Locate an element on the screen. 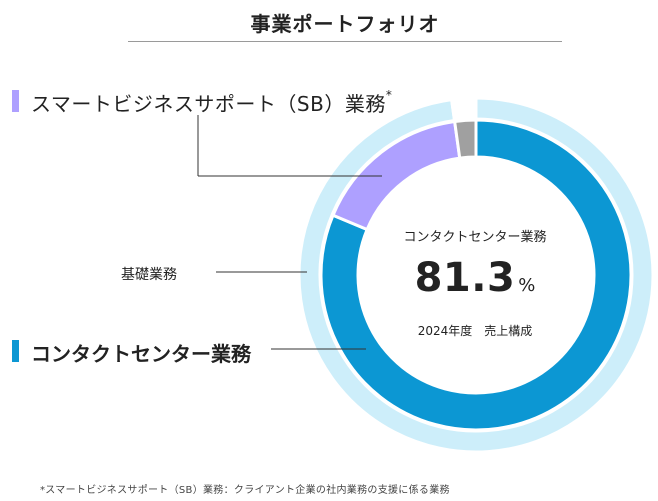 The image size is (658, 501). center-note: 2024年度 売上構成 is located at coordinates (475, 331).